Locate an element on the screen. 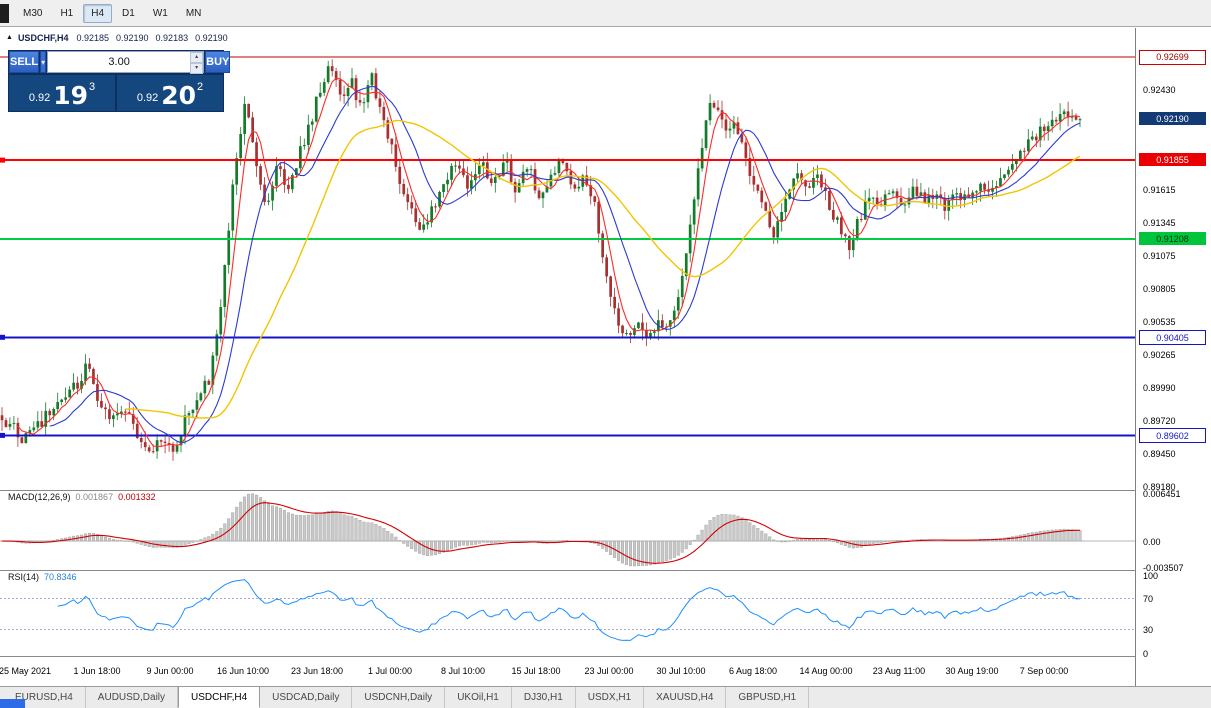  price-tick-label: 0.89450 is located at coordinates (1159, 454).